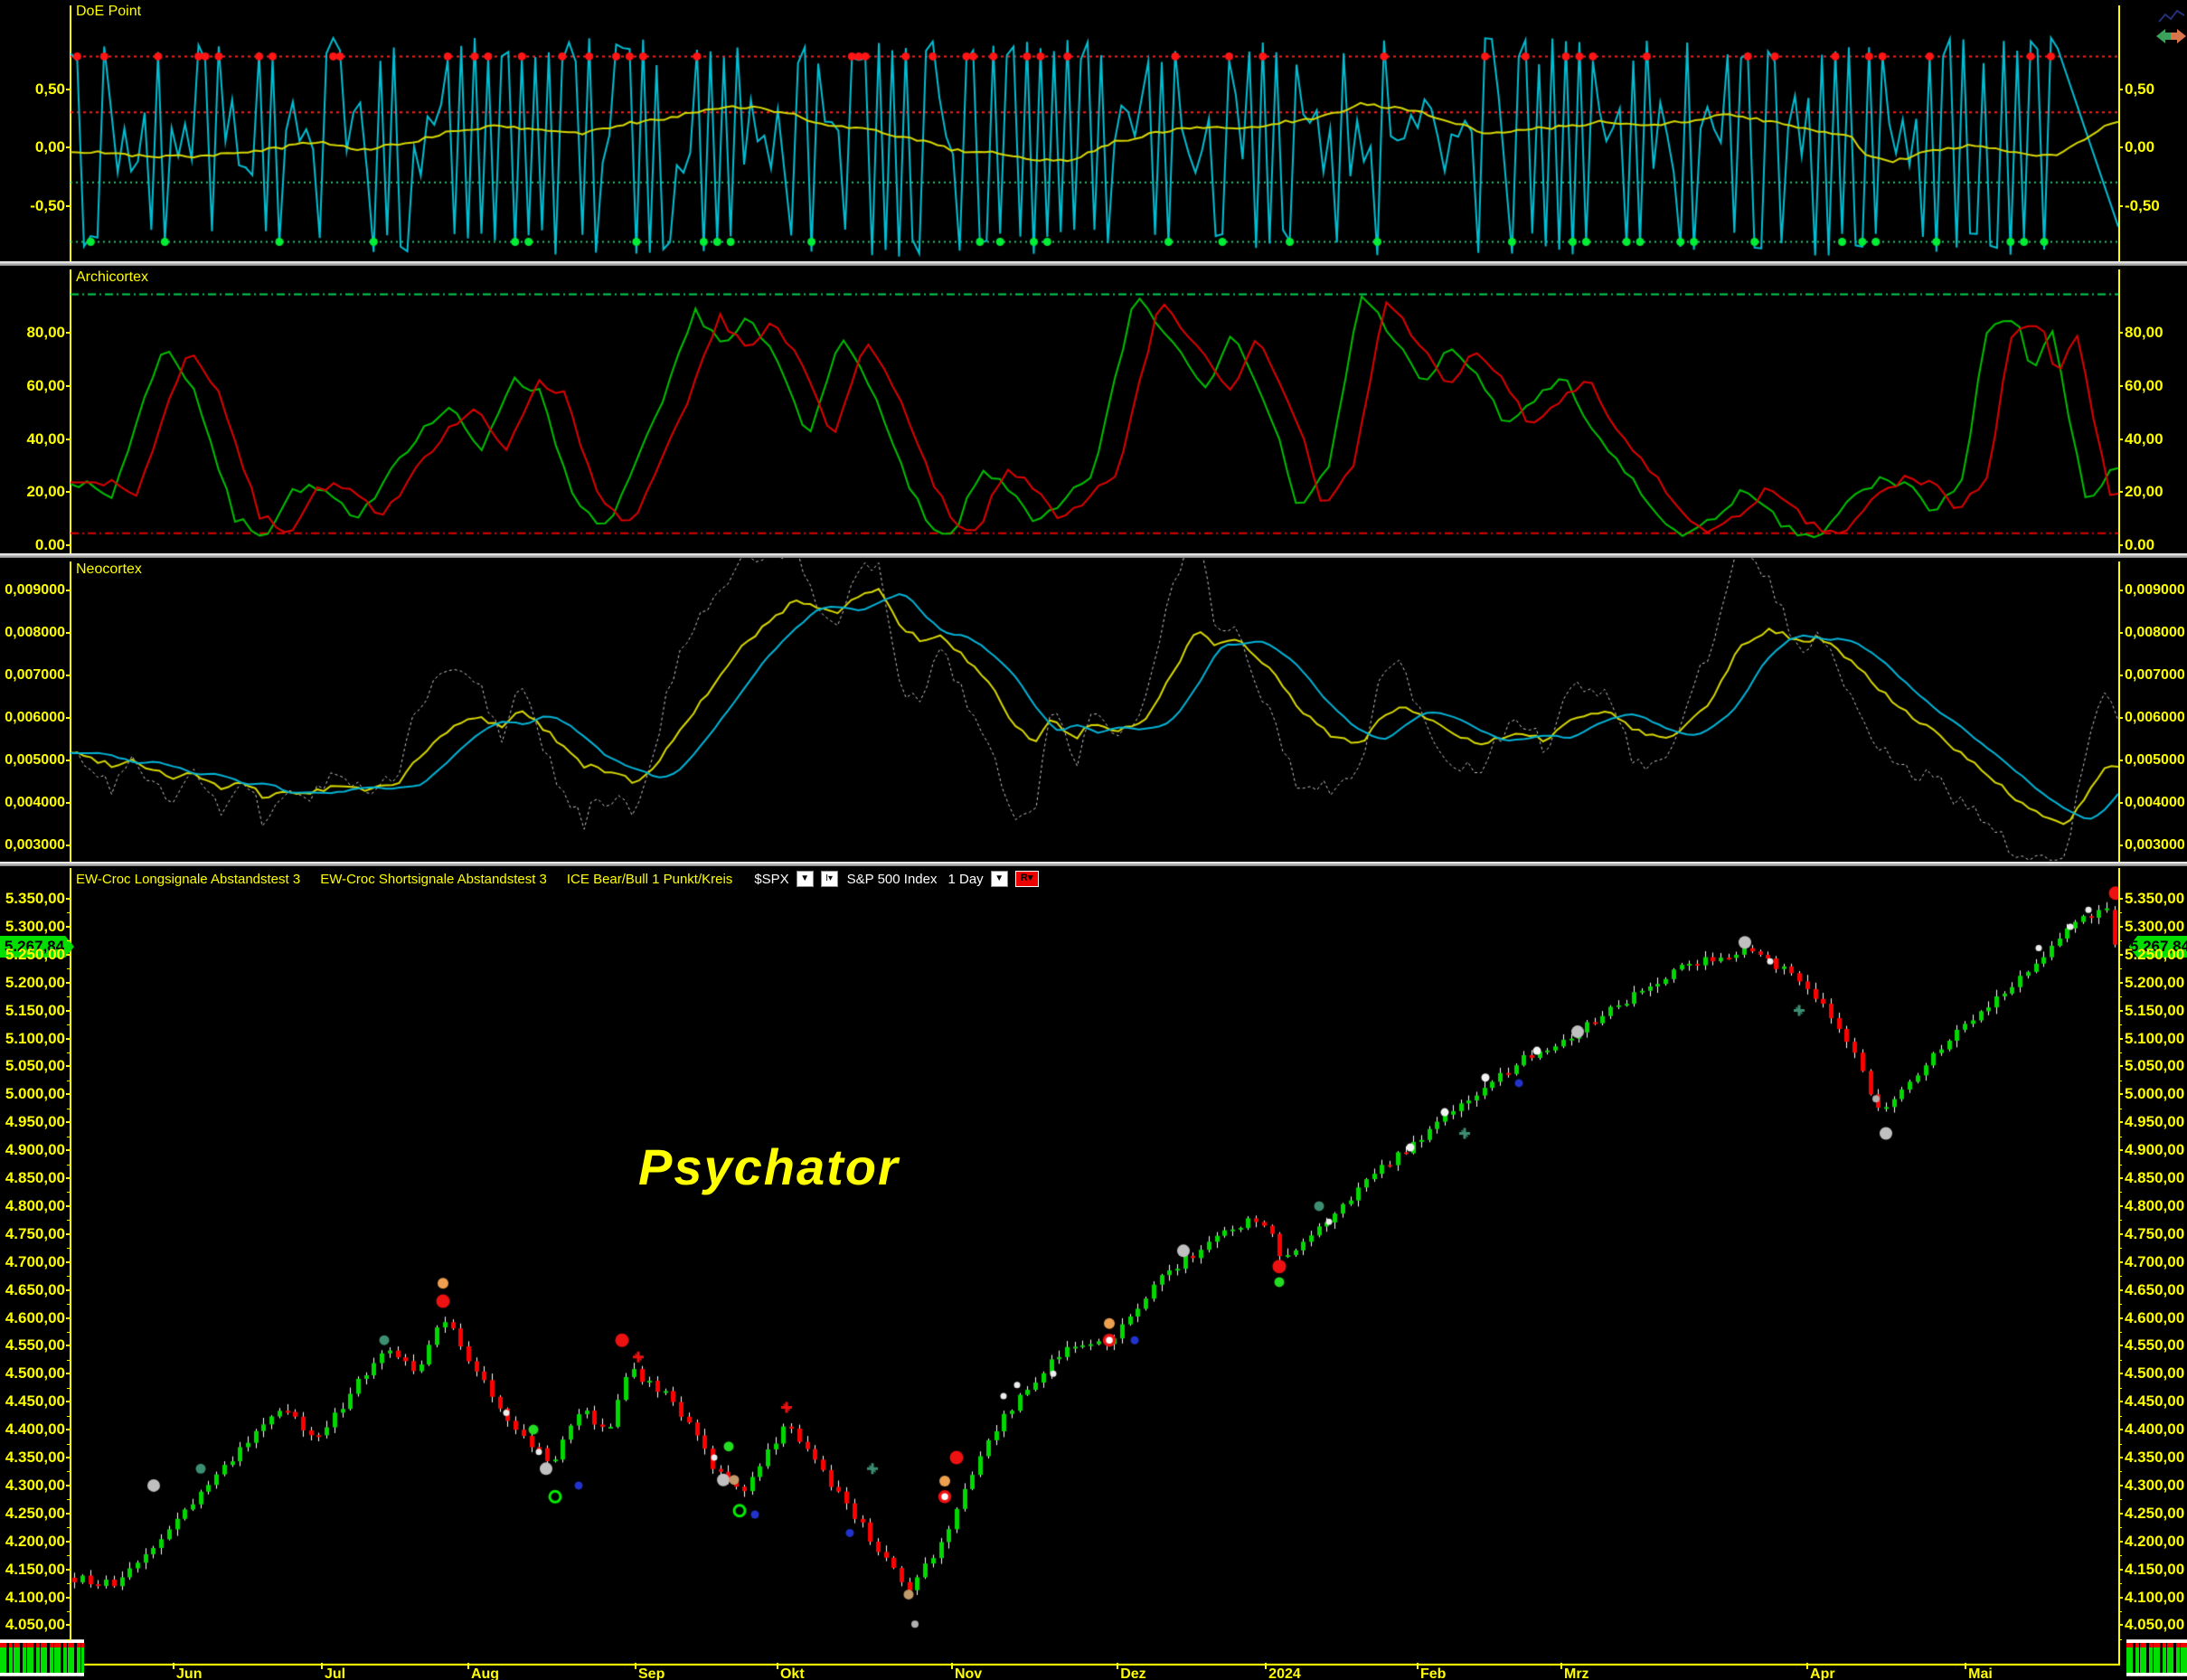 The image size is (2187, 1680). What do you see at coordinates (35, 1038) in the screenshot?
I see `axis-label: 5.100,00` at bounding box center [35, 1038].